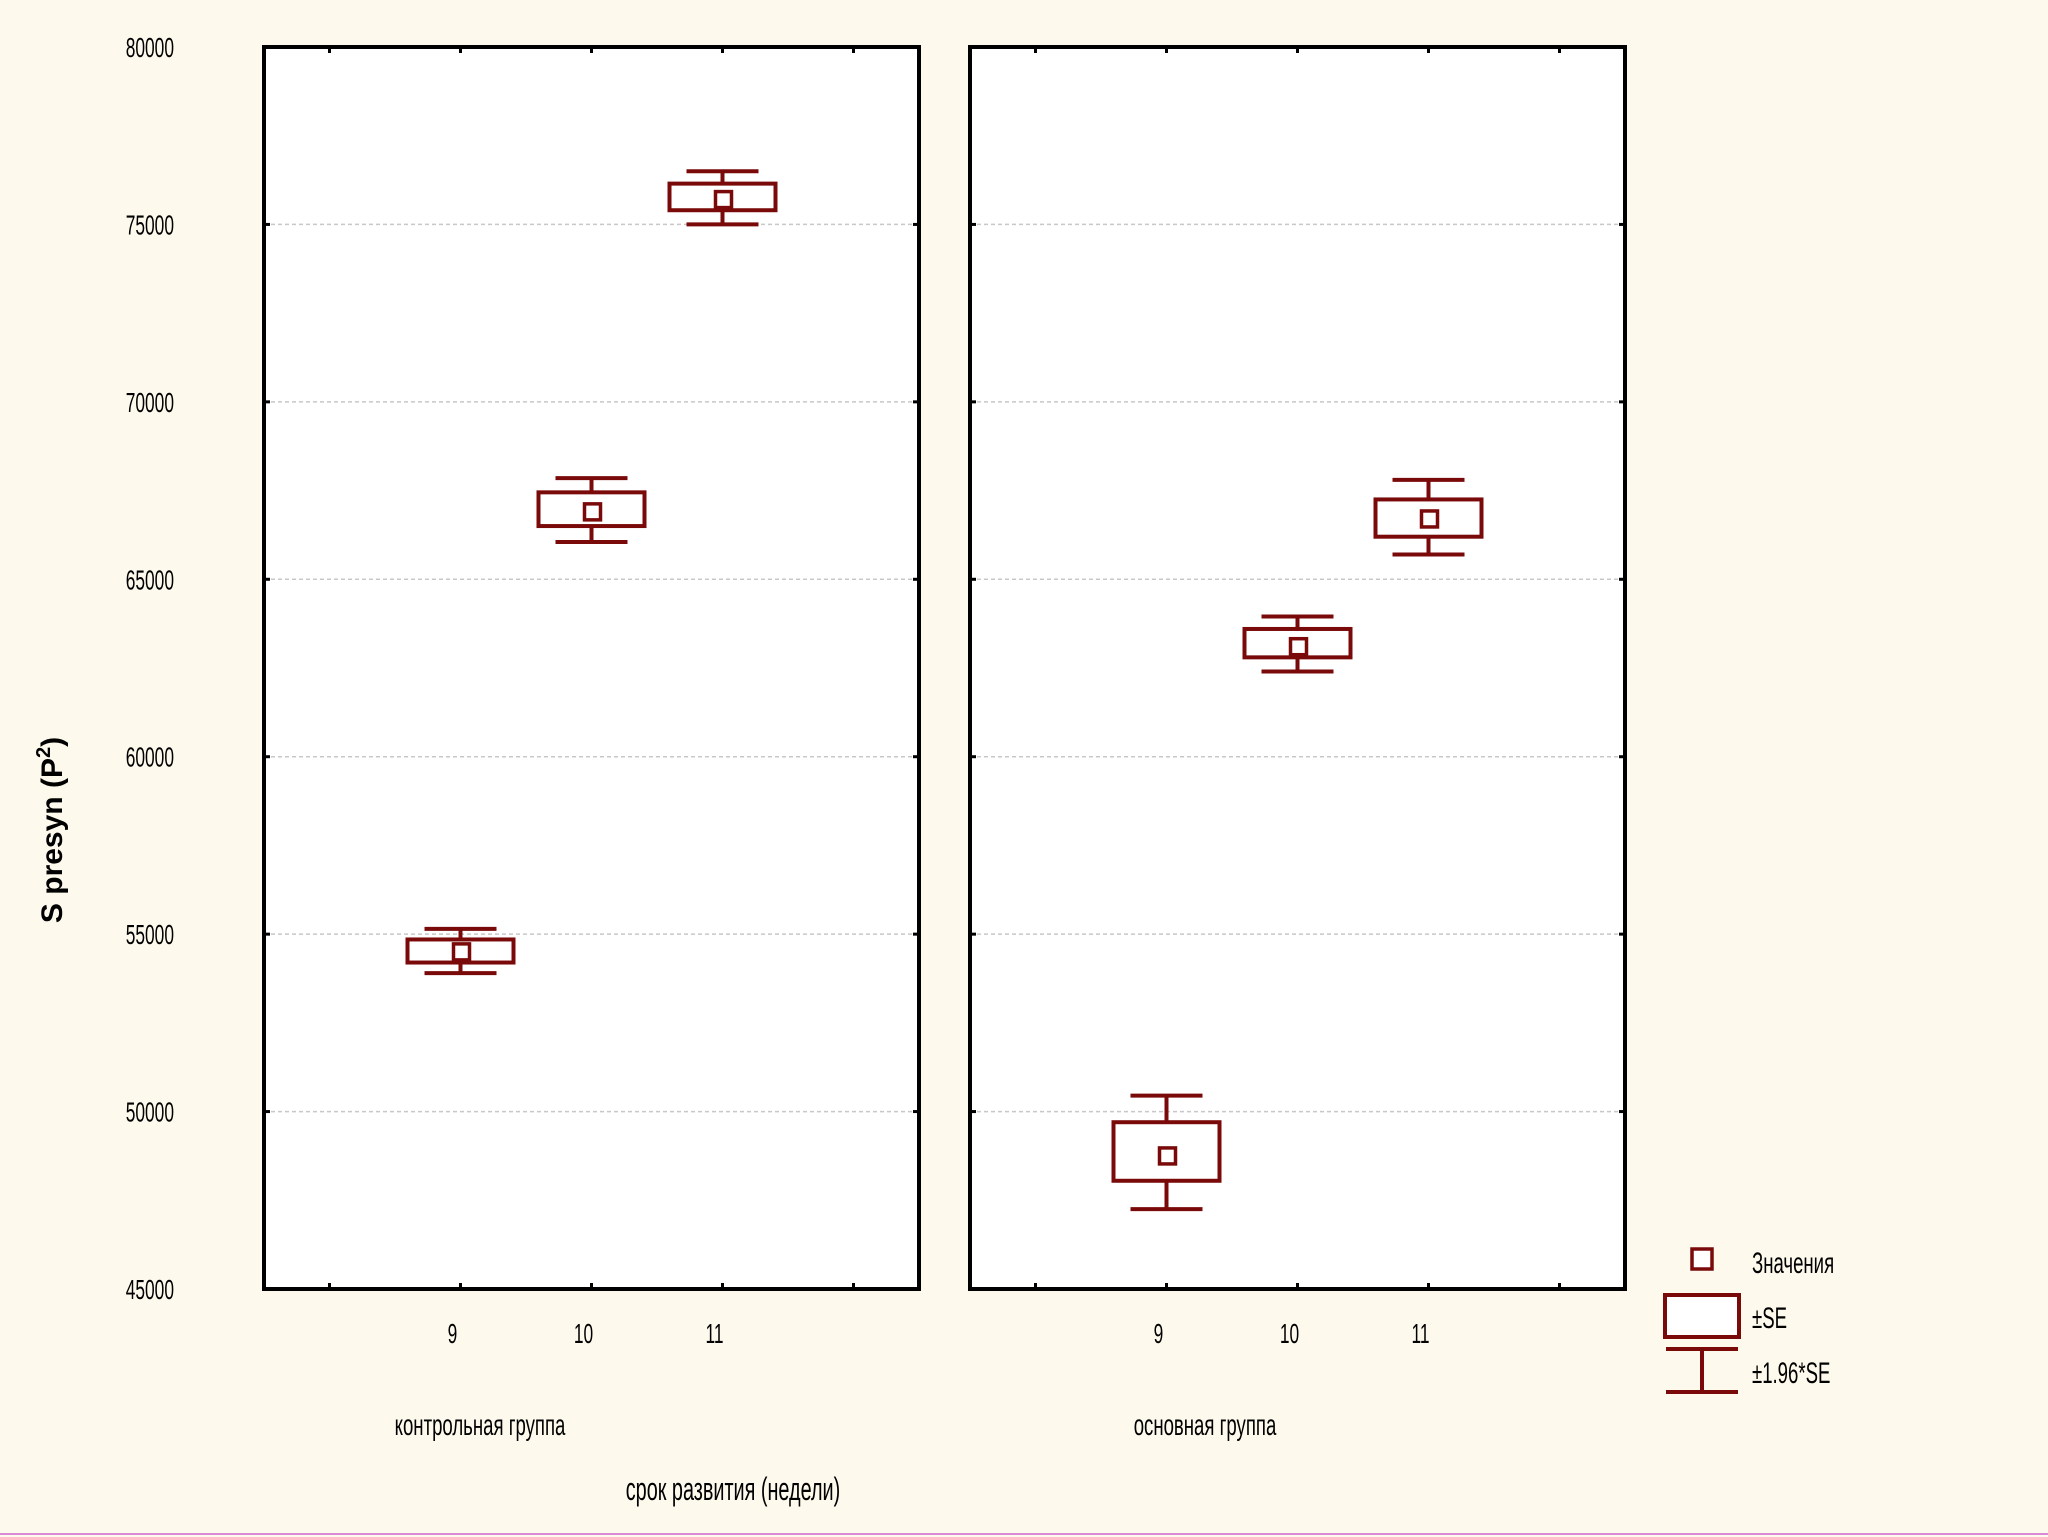 The image size is (2048, 1537). I want to click on panel-group-label: контрольная группа, so click(480, 1426).